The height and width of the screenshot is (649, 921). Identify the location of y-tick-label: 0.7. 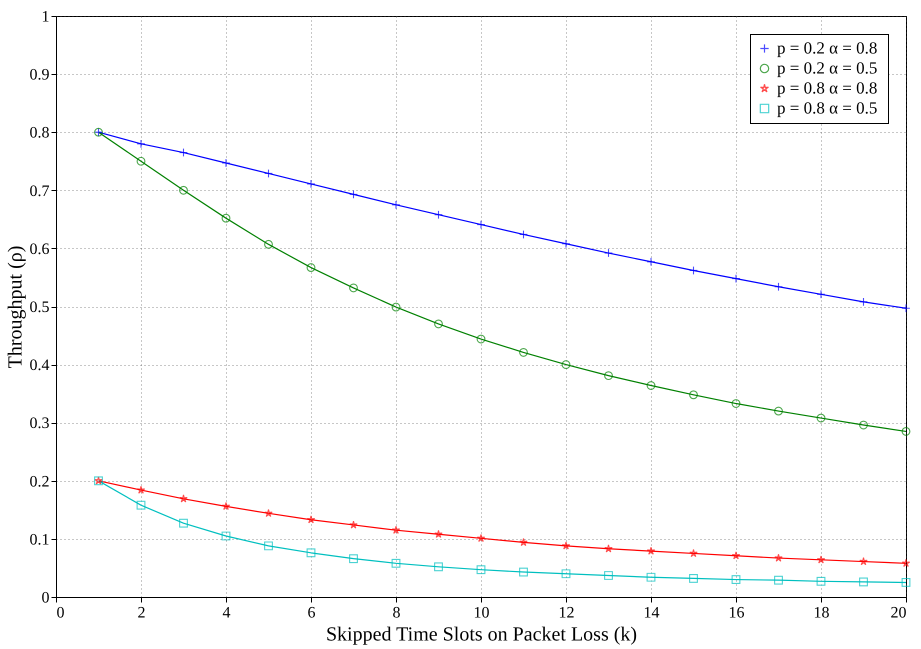
(40, 191).